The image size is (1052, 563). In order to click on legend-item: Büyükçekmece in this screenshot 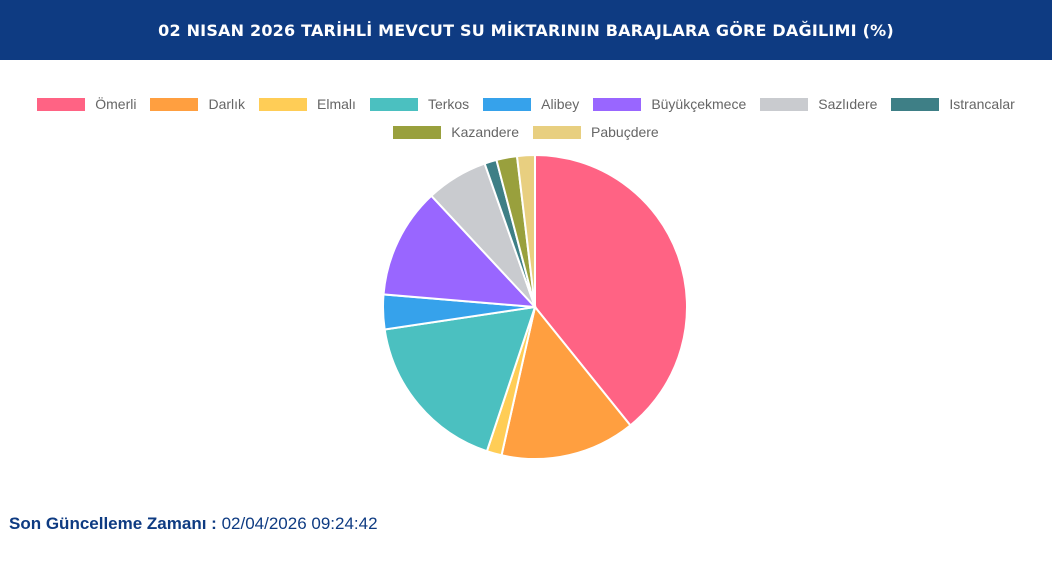, I will do `click(669, 104)`.